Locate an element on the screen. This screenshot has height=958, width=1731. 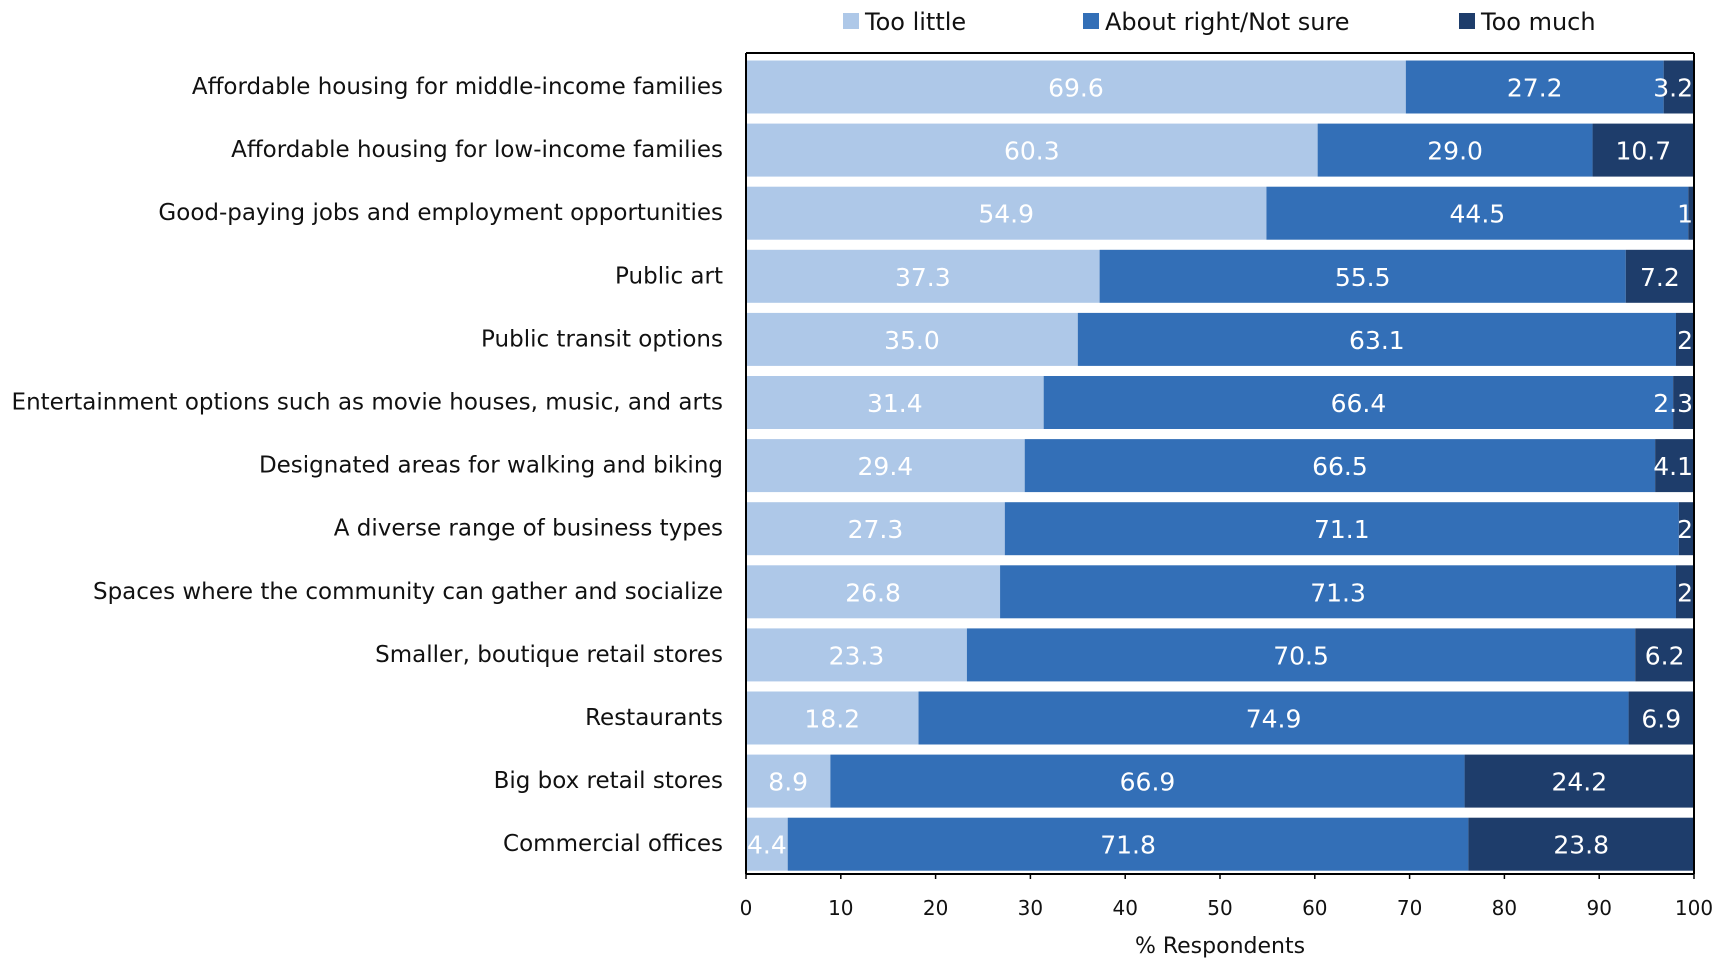
data-label: 35.0 is located at coordinates (912, 340).